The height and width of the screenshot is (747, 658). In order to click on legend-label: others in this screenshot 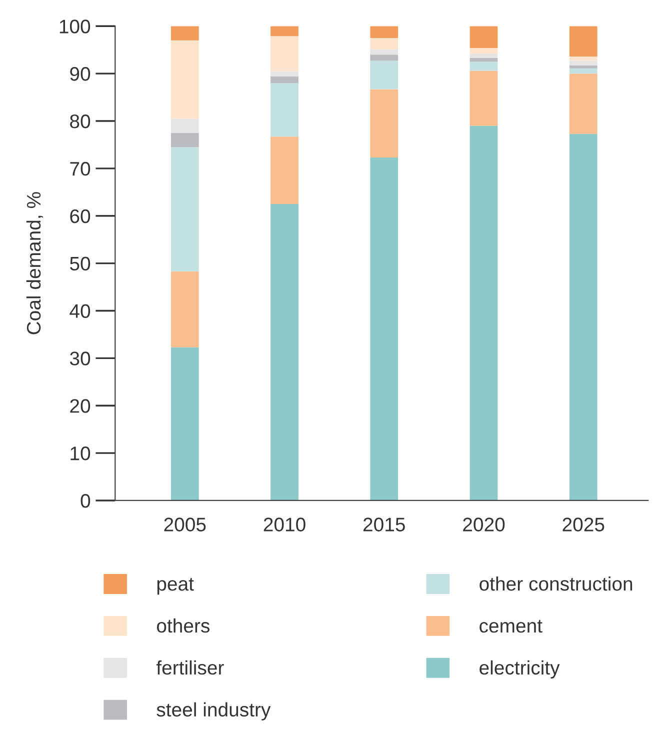, I will do `click(183, 625)`.